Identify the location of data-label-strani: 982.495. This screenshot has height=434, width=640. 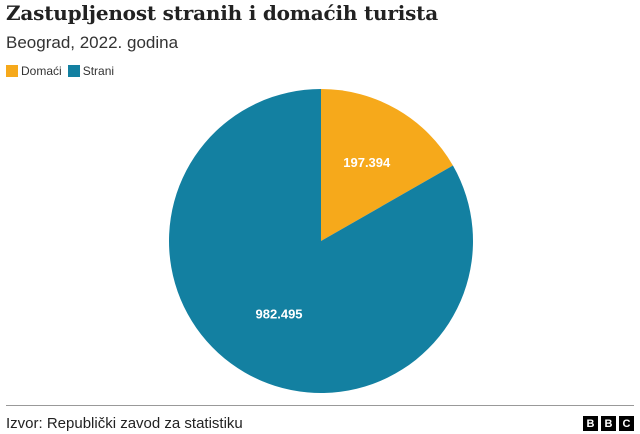
(279, 313).